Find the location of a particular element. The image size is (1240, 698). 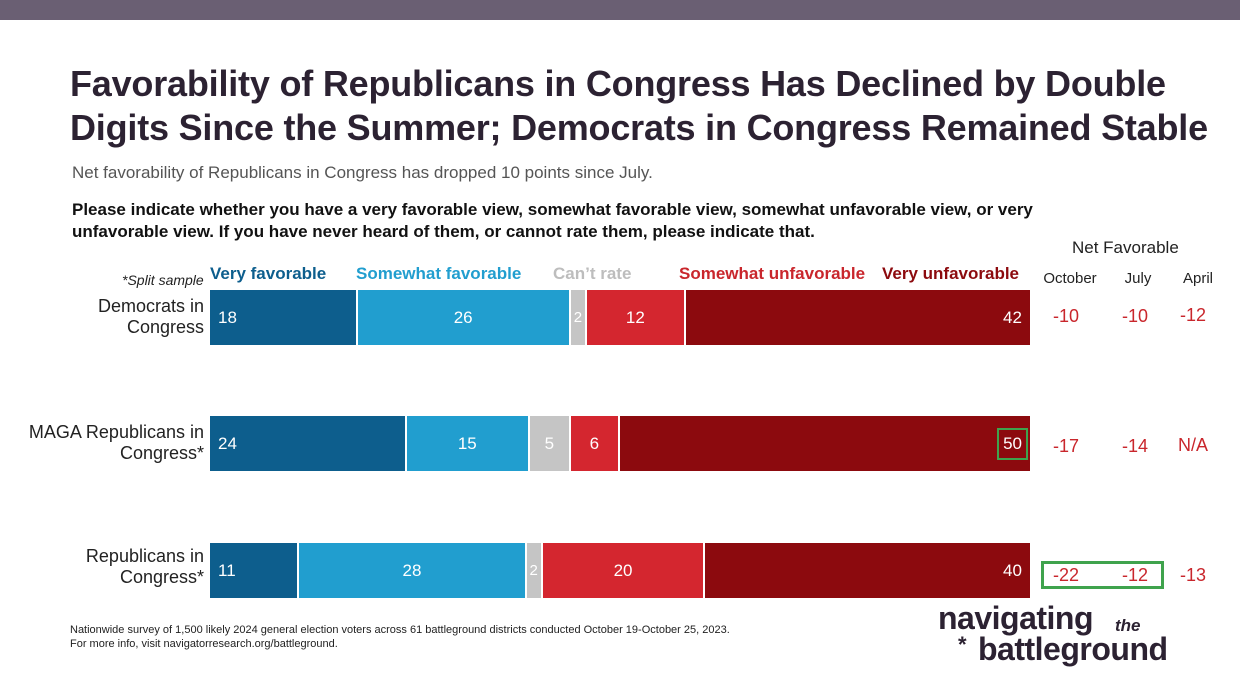

net-value-july: -12 is located at coordinates (1134, 575).